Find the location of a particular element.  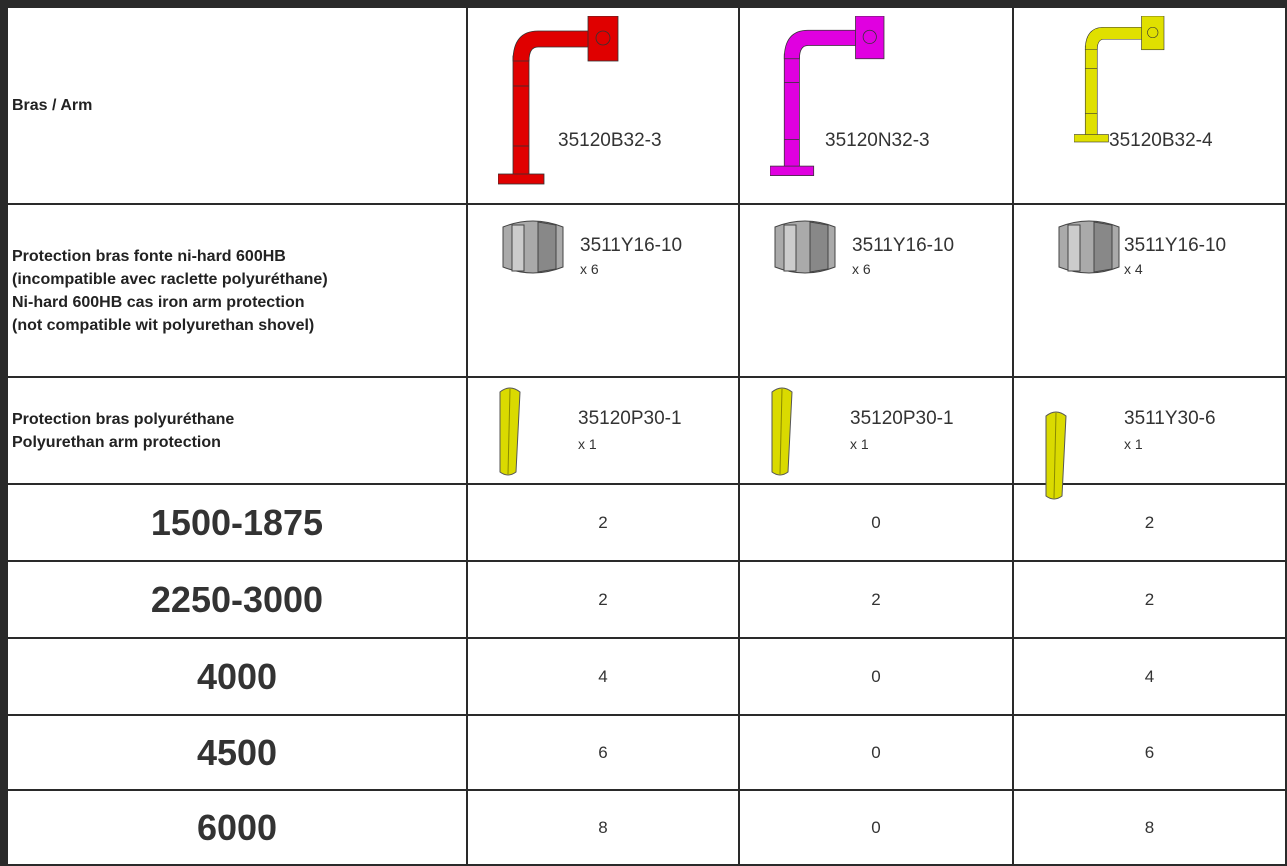

size-label: 1500-1875 is located at coordinates (238, 523).